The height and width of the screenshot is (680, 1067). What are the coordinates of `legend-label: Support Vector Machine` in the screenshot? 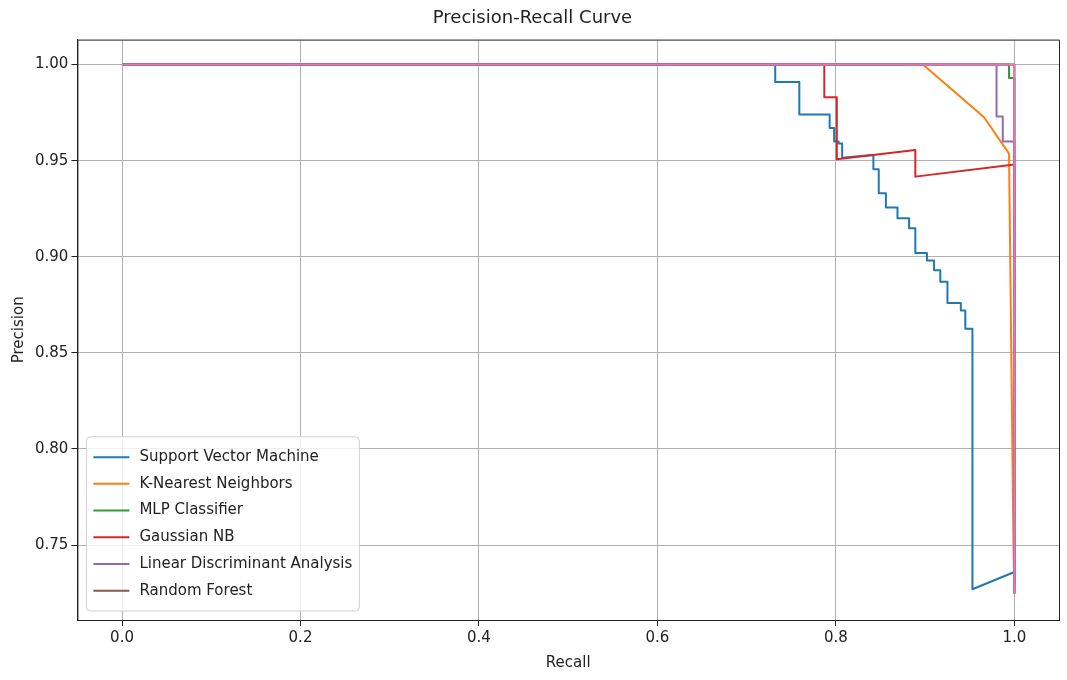 It's located at (229, 456).